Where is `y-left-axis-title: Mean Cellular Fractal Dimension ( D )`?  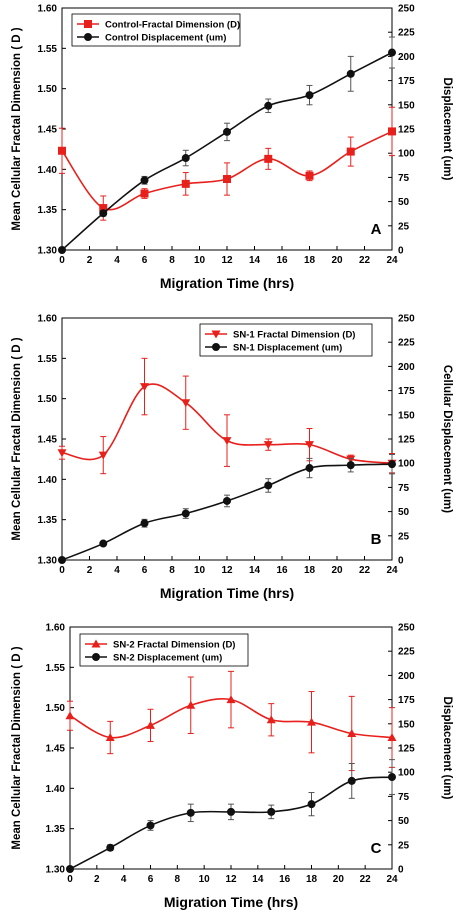 y-left-axis-title: Mean Cellular Fractal Dimension ( D ) is located at coordinates (17, 747).